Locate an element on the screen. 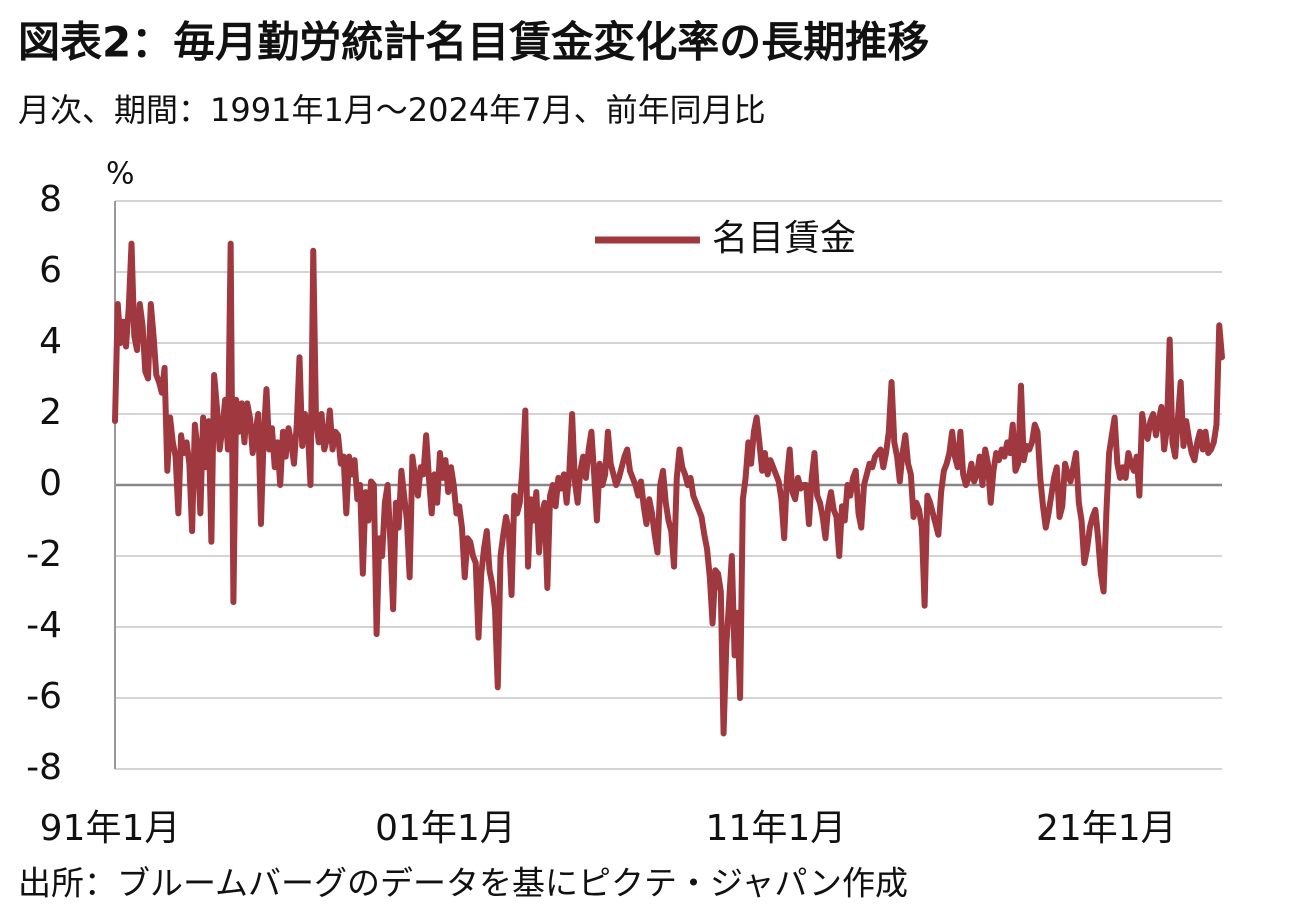  y-tick-label: 8 is located at coordinates (50, 199).